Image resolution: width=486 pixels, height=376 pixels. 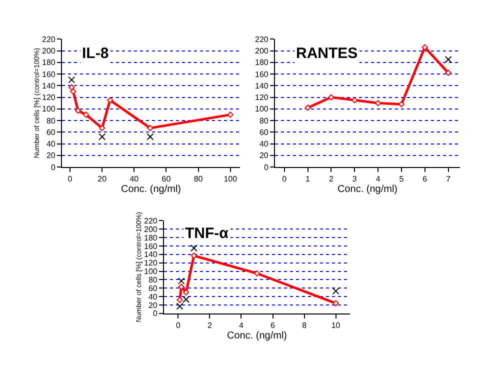 What do you see at coordinates (336, 325) in the screenshot?
I see `x-tick-label: 10` at bounding box center [336, 325].